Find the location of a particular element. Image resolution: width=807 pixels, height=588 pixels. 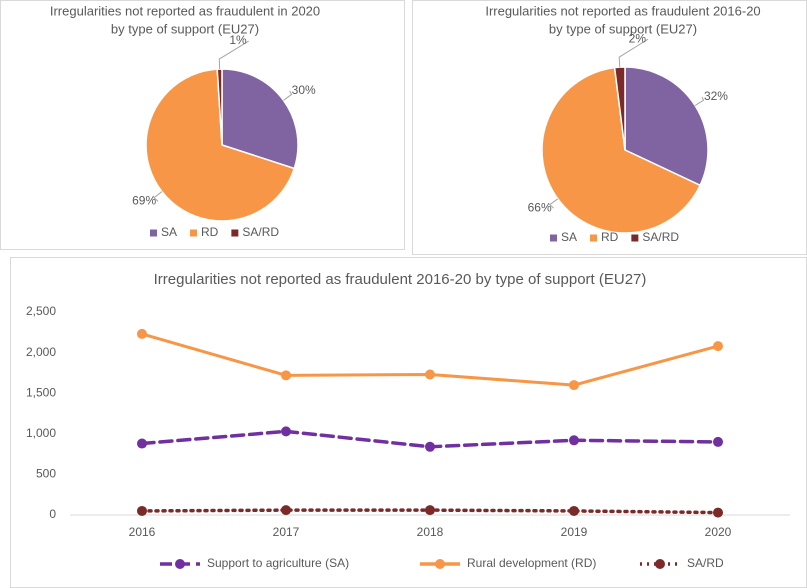

data-label: 32% is located at coordinates (716, 96).